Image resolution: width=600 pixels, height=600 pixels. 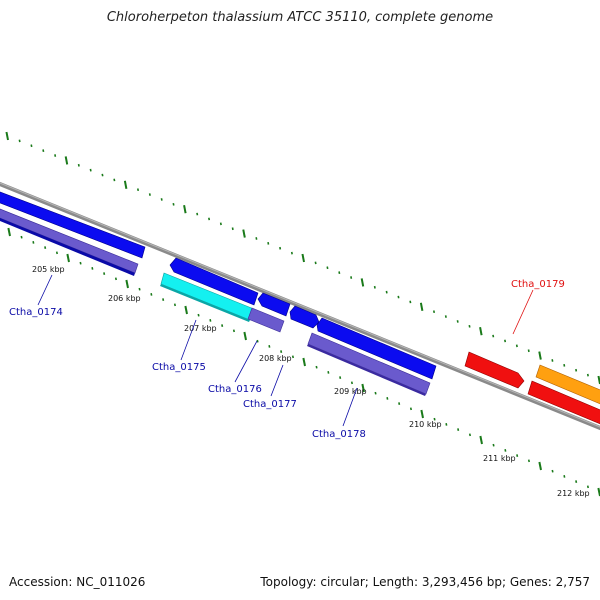 I want to click on gene-ctha-0176-slate, so click(x=266, y=320).